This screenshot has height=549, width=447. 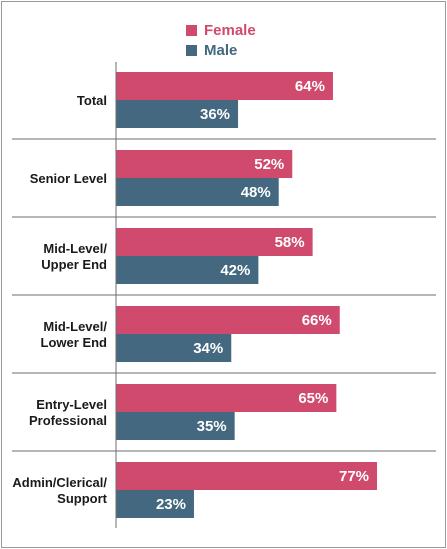 I want to click on bar-female-mid-level-lower-end, so click(x=228, y=320).